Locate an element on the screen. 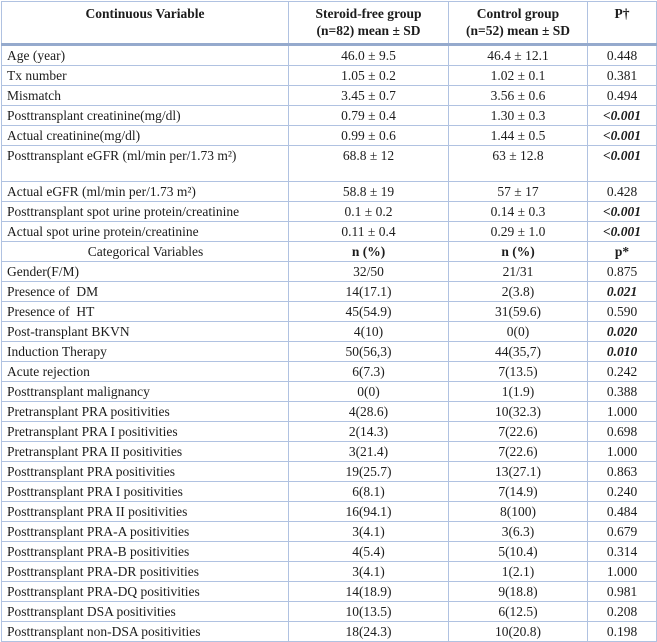  group1-value-cell: 58.8 ± 19 is located at coordinates (368, 191).